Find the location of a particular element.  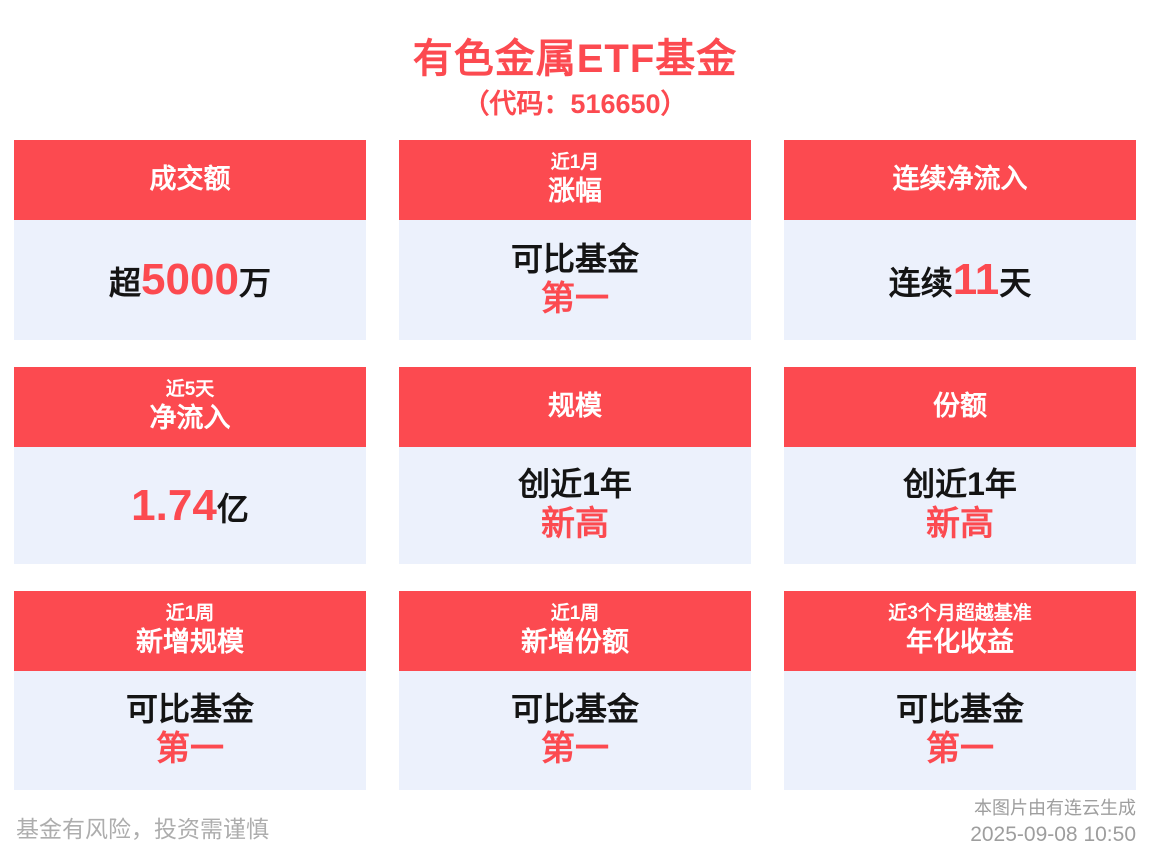

card-one-week-new-shares: 近1周 新增份额 可比基金 第一 is located at coordinates (575, 690).